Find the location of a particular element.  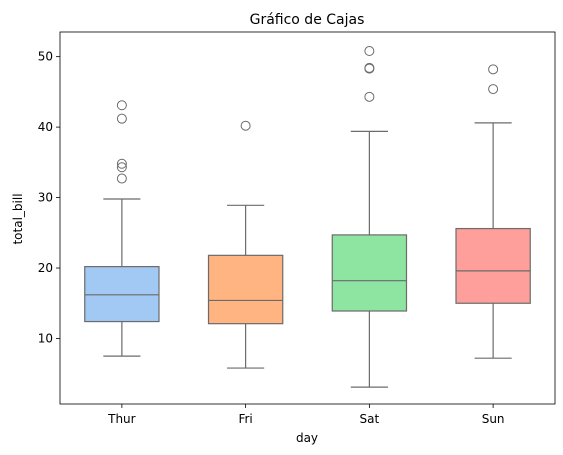

x-axis-label: day is located at coordinates (307, 438).